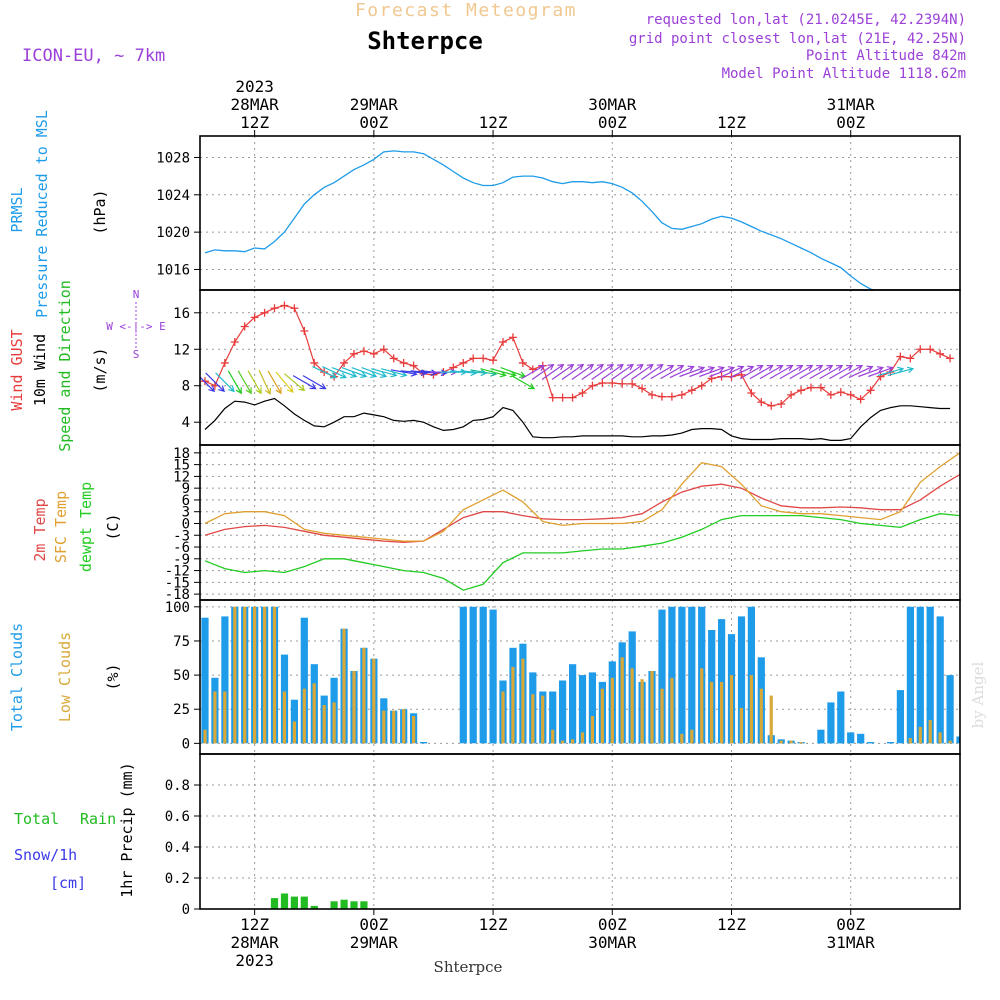 The image size is (1000, 1000). Describe the element at coordinates (177, 595) in the screenshot. I see `y-tick-label: -18` at that location.